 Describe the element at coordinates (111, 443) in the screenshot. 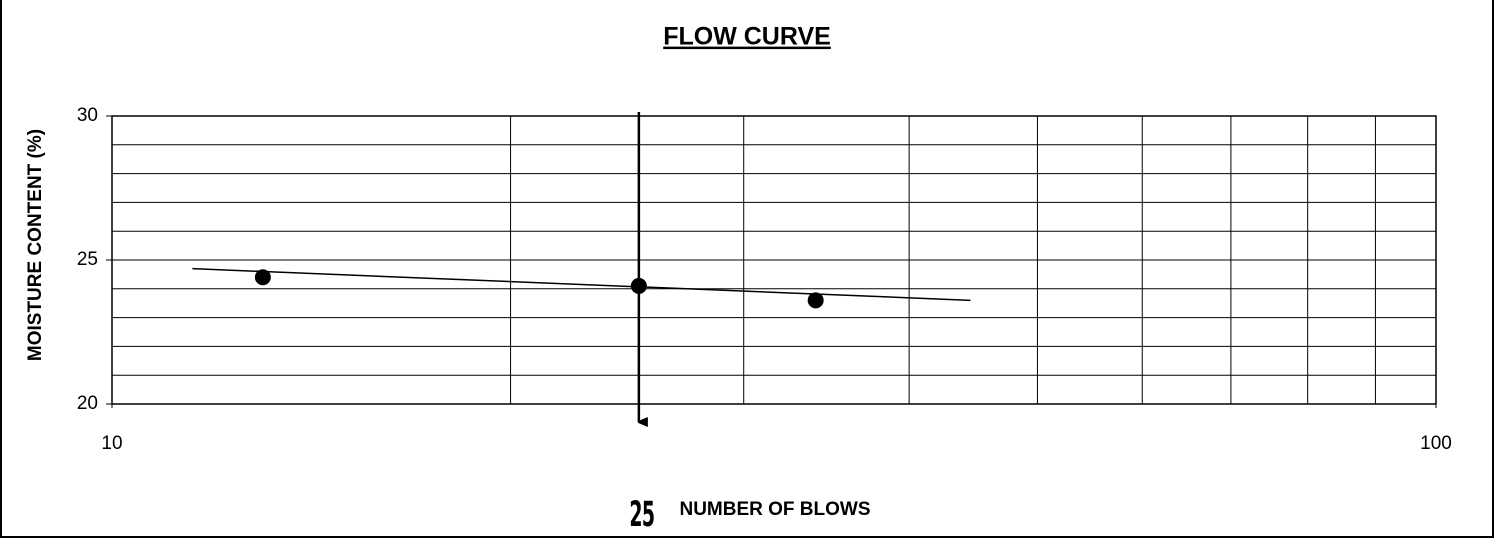

I see `x-tick-label: 10` at that location.